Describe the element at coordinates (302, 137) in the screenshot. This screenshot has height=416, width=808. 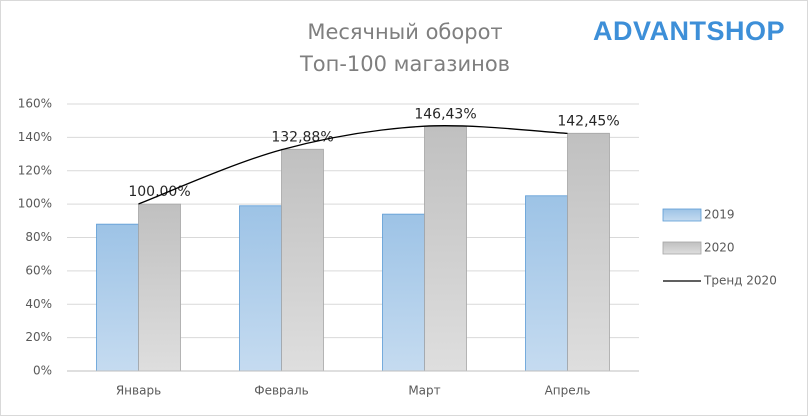
I see `data-label: 132,88%` at that location.